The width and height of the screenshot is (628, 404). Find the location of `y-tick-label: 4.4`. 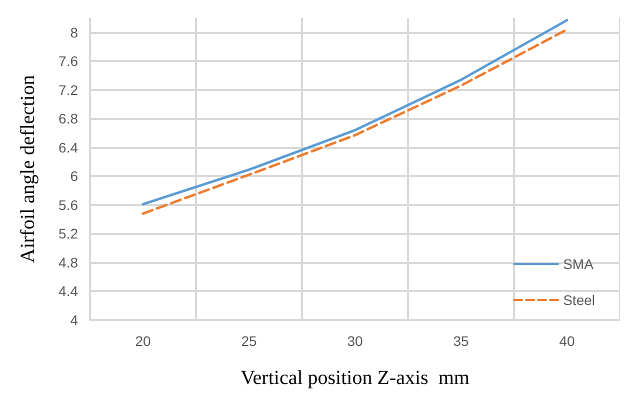

y-tick-label: 4.4 is located at coordinates (68, 291).